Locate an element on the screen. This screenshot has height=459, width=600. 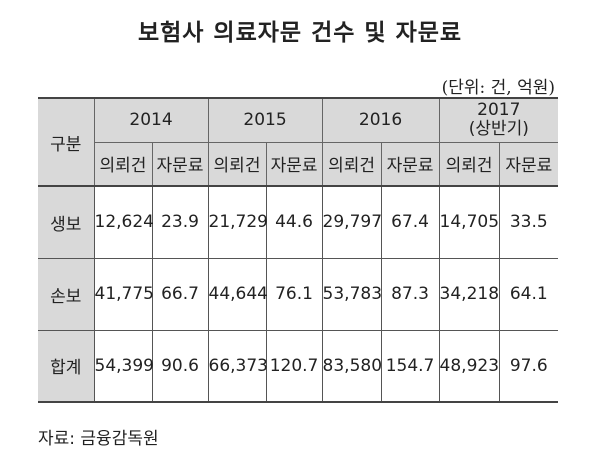
table-cell: 64.1 is located at coordinates (529, 294).